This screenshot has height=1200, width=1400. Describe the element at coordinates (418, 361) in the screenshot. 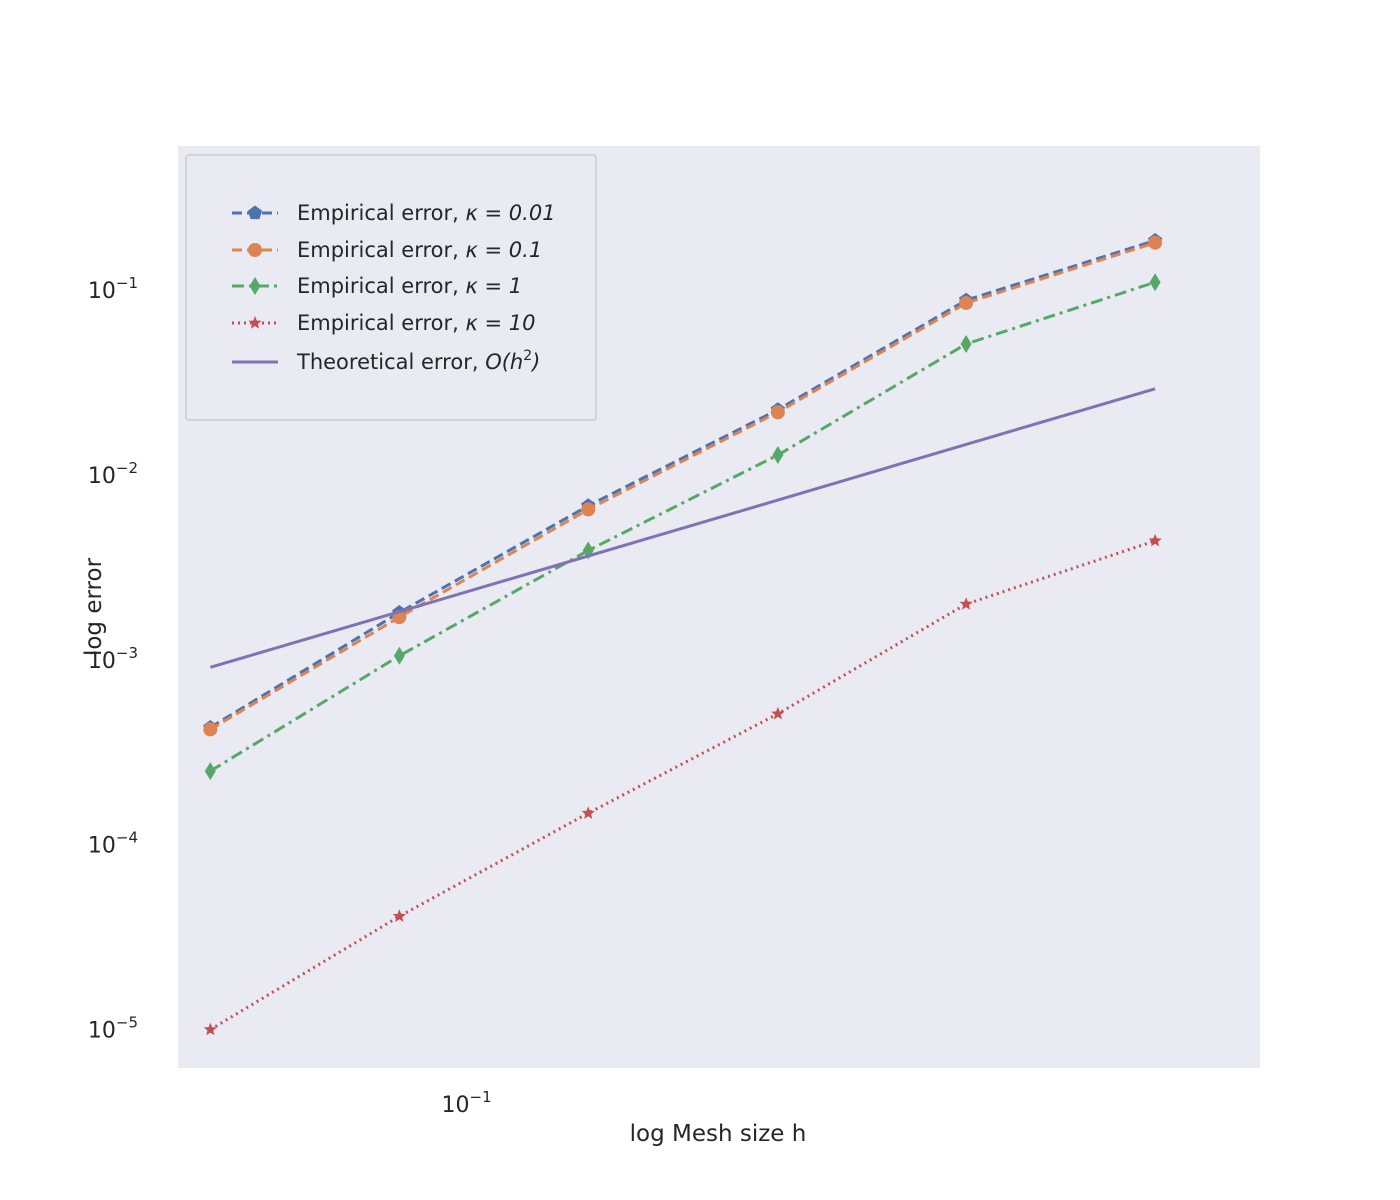

I see `legend-label: Theoretical error, O(h2)` at that location.